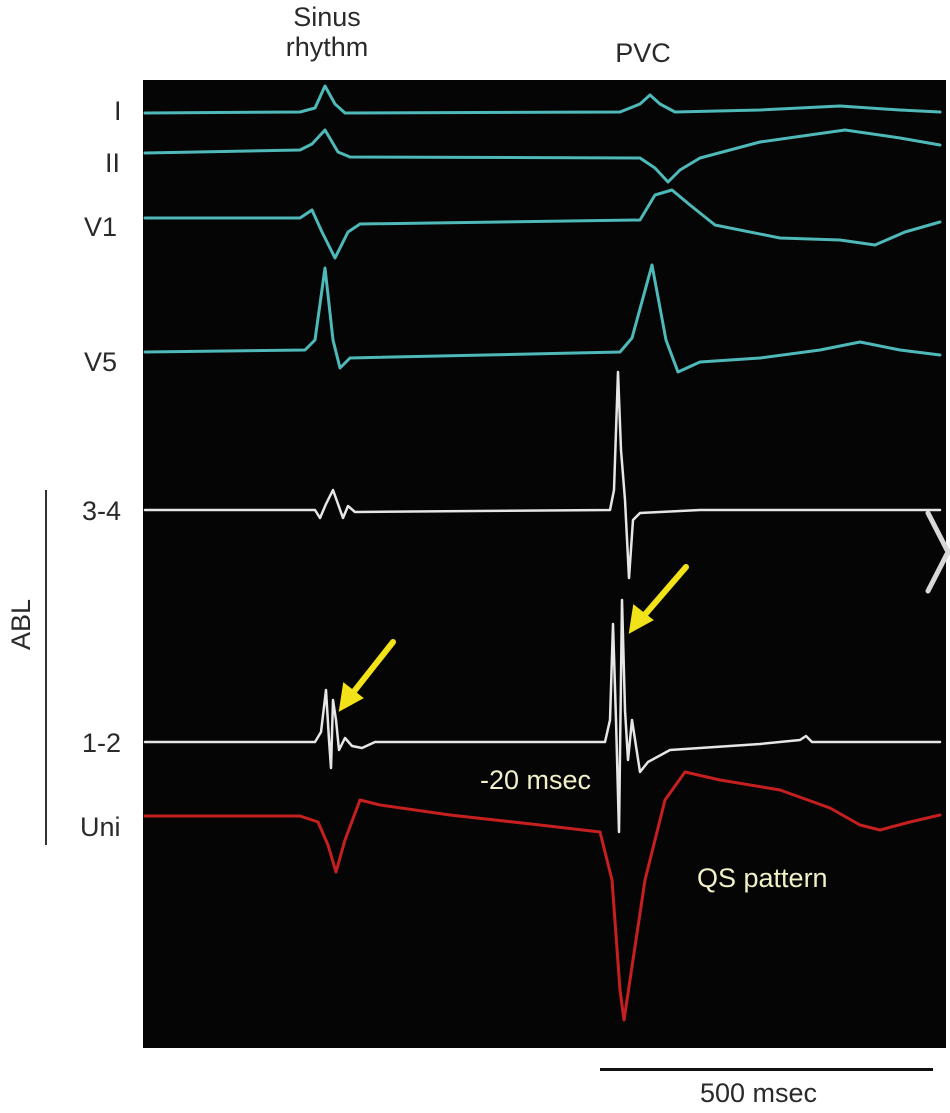 The width and height of the screenshot is (950, 1113). Describe the element at coordinates (936, 552) in the screenshot. I see `next-chevron-icon` at that location.